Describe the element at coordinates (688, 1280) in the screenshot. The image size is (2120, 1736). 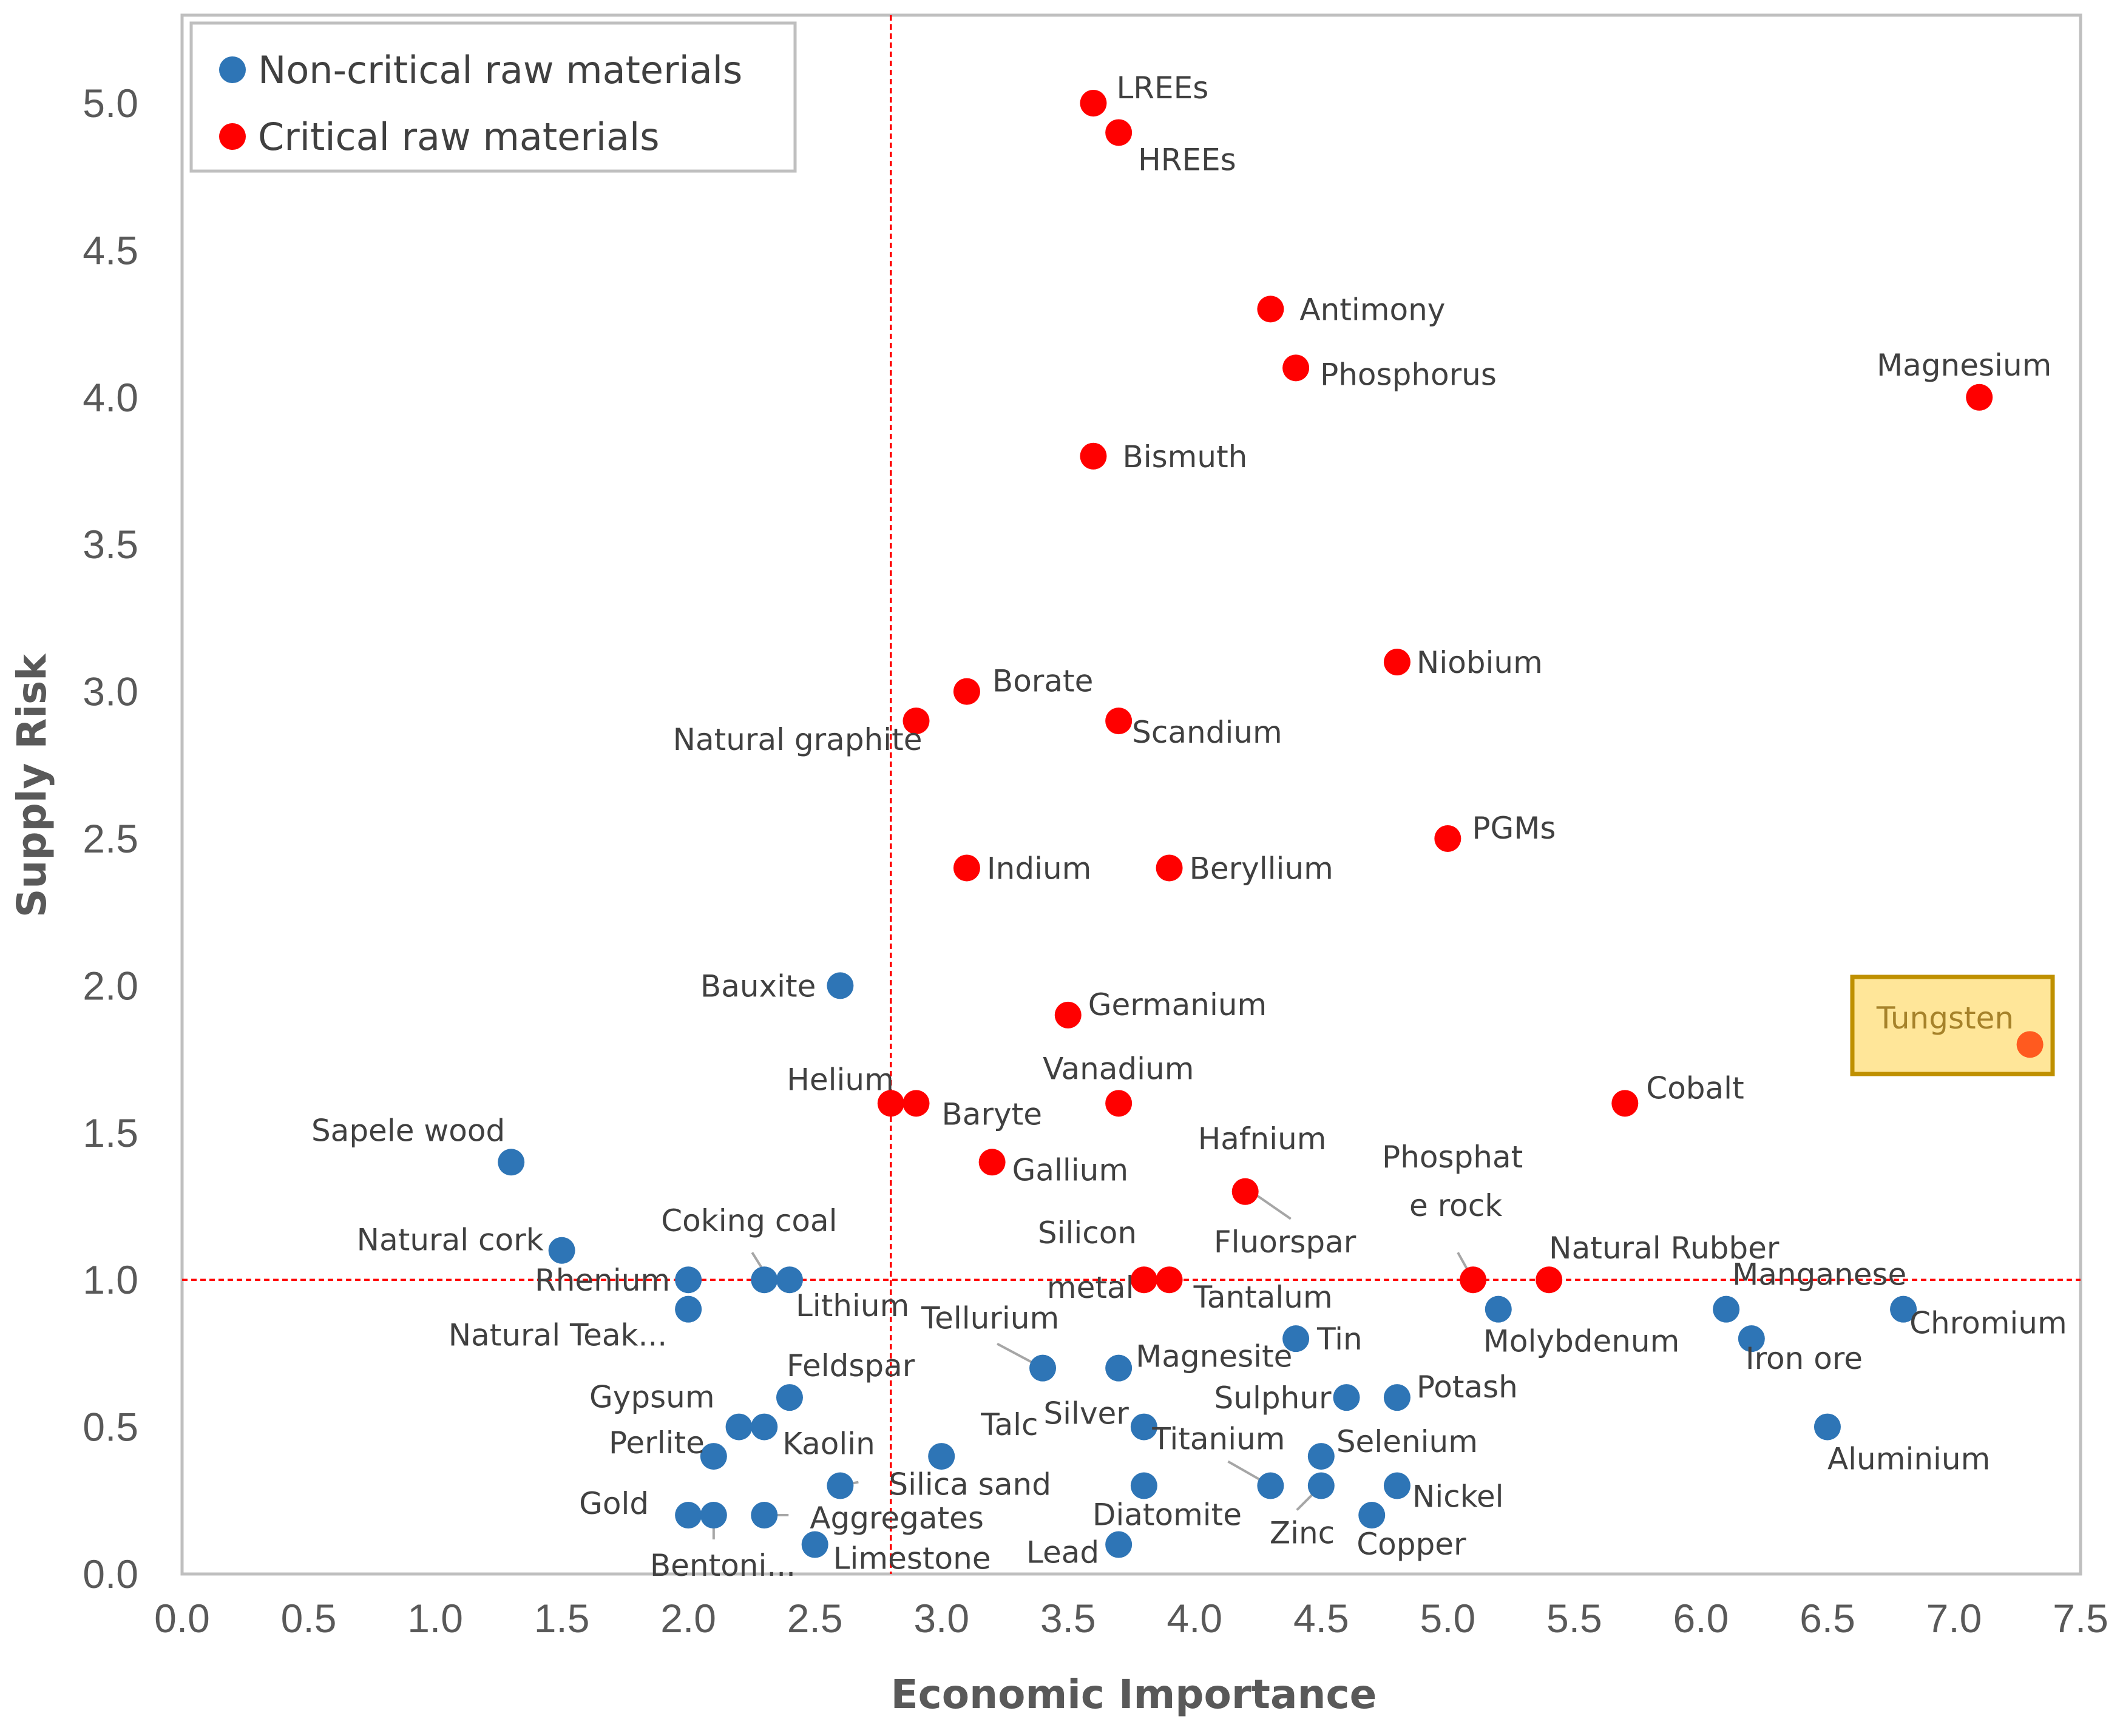
I see `point-rhenium` at that location.